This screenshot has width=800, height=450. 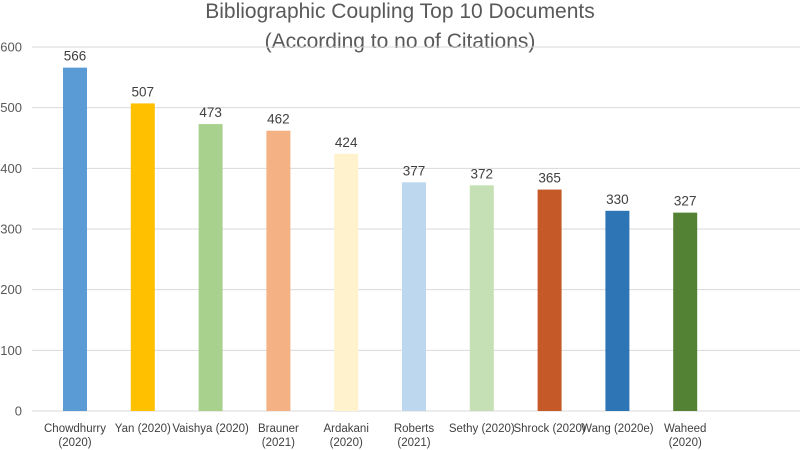 I want to click on category-label: Yan (2020), so click(x=143, y=429).